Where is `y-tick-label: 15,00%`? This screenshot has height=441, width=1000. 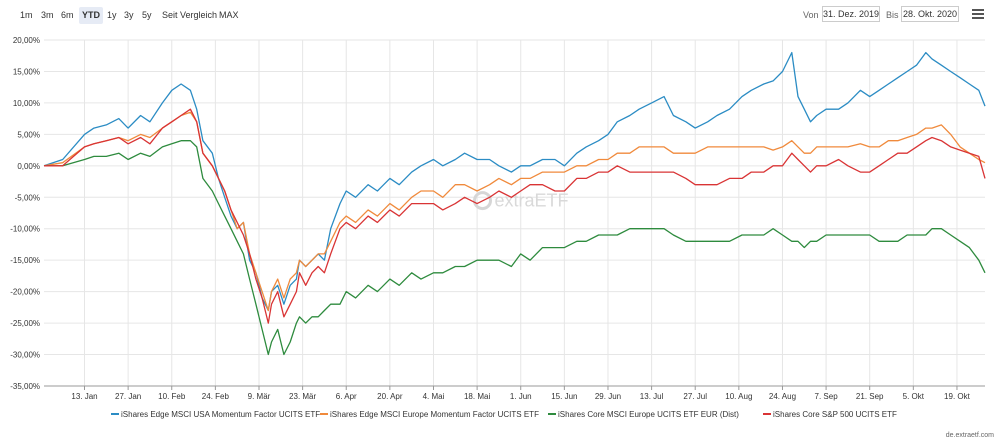 y-tick-label: 15,00% is located at coordinates (26, 71).